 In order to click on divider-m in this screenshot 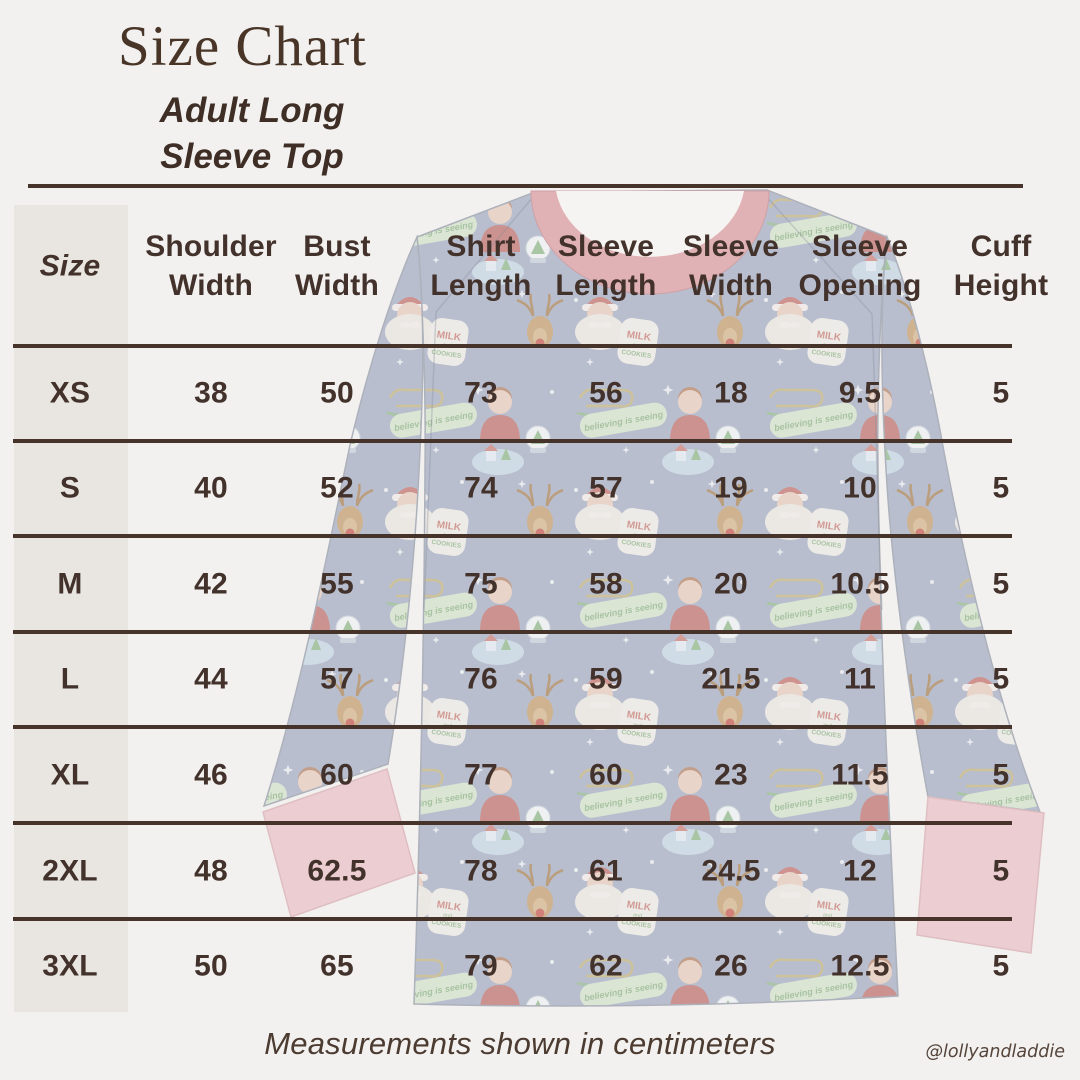, I will do `click(512, 632)`.